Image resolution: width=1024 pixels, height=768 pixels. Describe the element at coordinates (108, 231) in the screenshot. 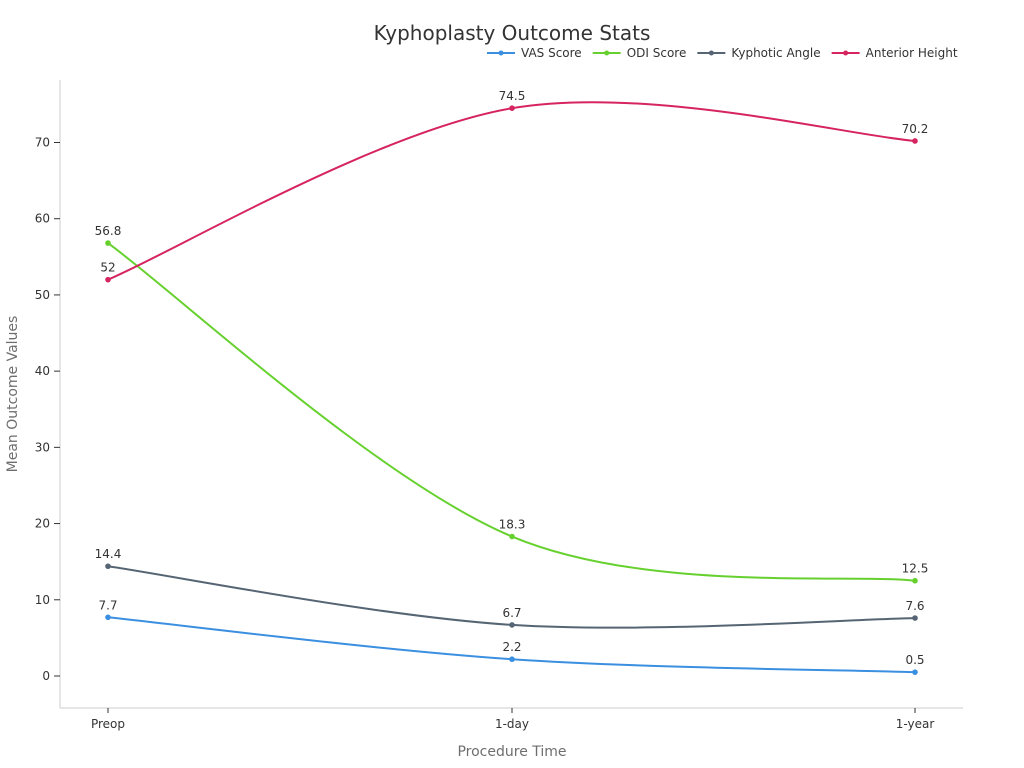

I see `data-label-odi-score: 56.8` at that location.